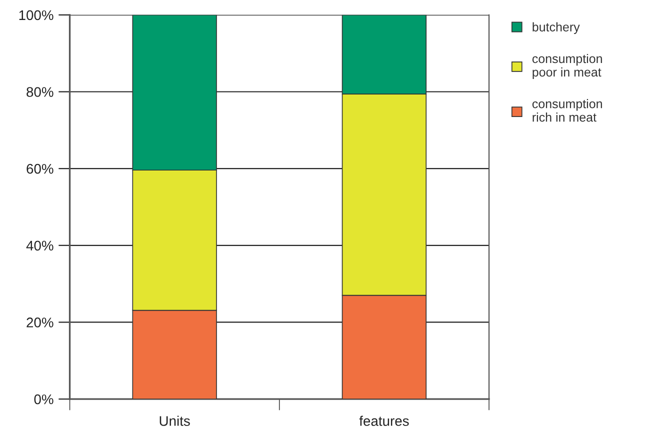 This screenshot has width=646, height=439. What do you see at coordinates (567, 67) in the screenshot?
I see `legend-label: consumption poor in meat` at bounding box center [567, 67].